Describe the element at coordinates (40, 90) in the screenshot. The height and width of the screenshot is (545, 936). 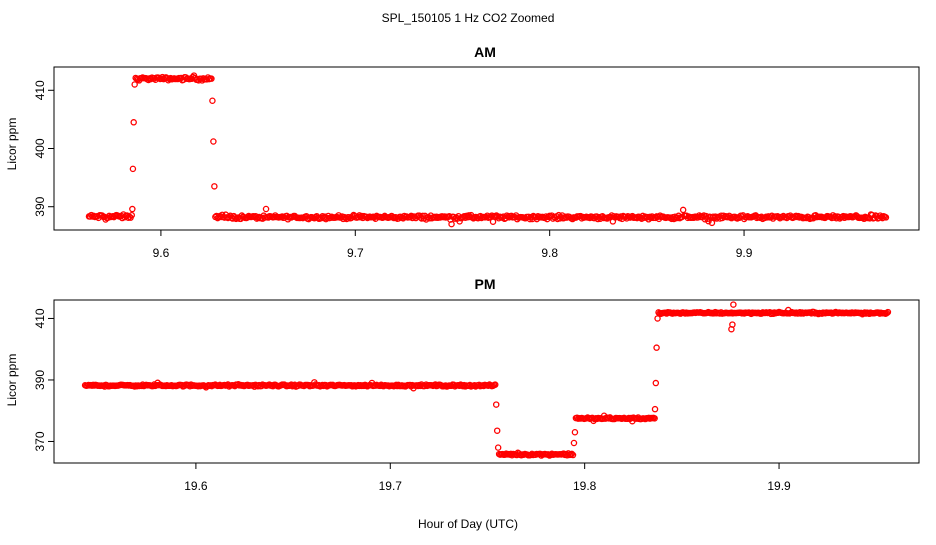
I see `y-tick-label-am: 410` at that location.